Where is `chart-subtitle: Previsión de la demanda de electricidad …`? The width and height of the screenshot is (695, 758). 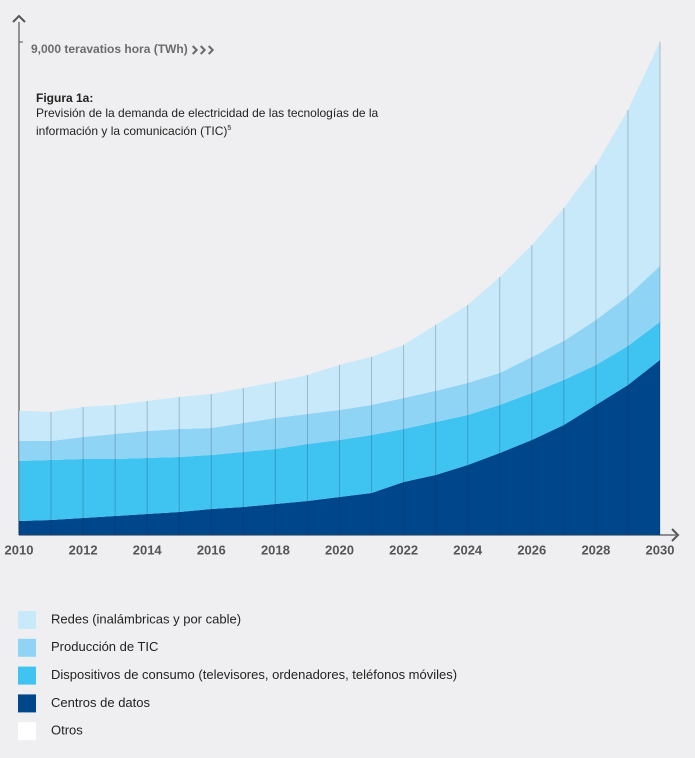
chart-subtitle: Previsión de la demanda de electricidad … is located at coordinates (207, 122).